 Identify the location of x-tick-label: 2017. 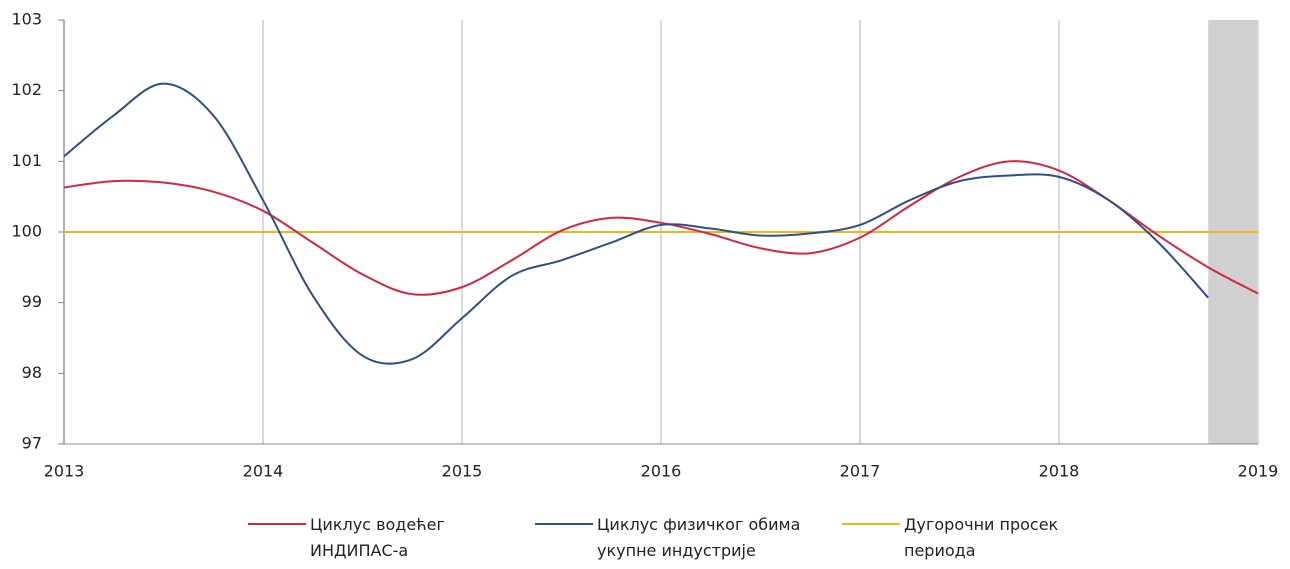
(860, 471).